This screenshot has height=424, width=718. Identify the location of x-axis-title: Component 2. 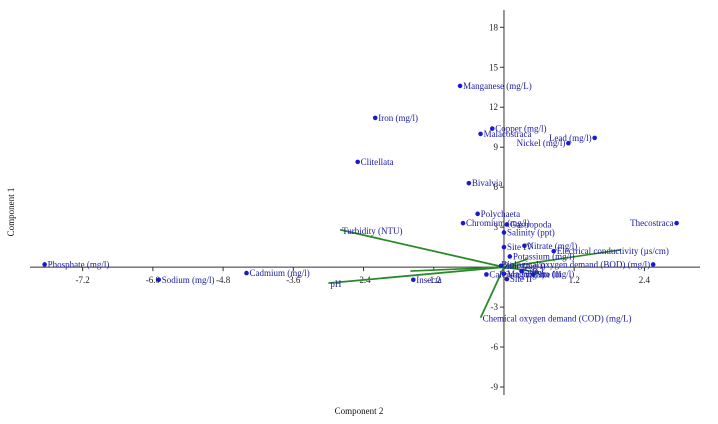
(359, 411).